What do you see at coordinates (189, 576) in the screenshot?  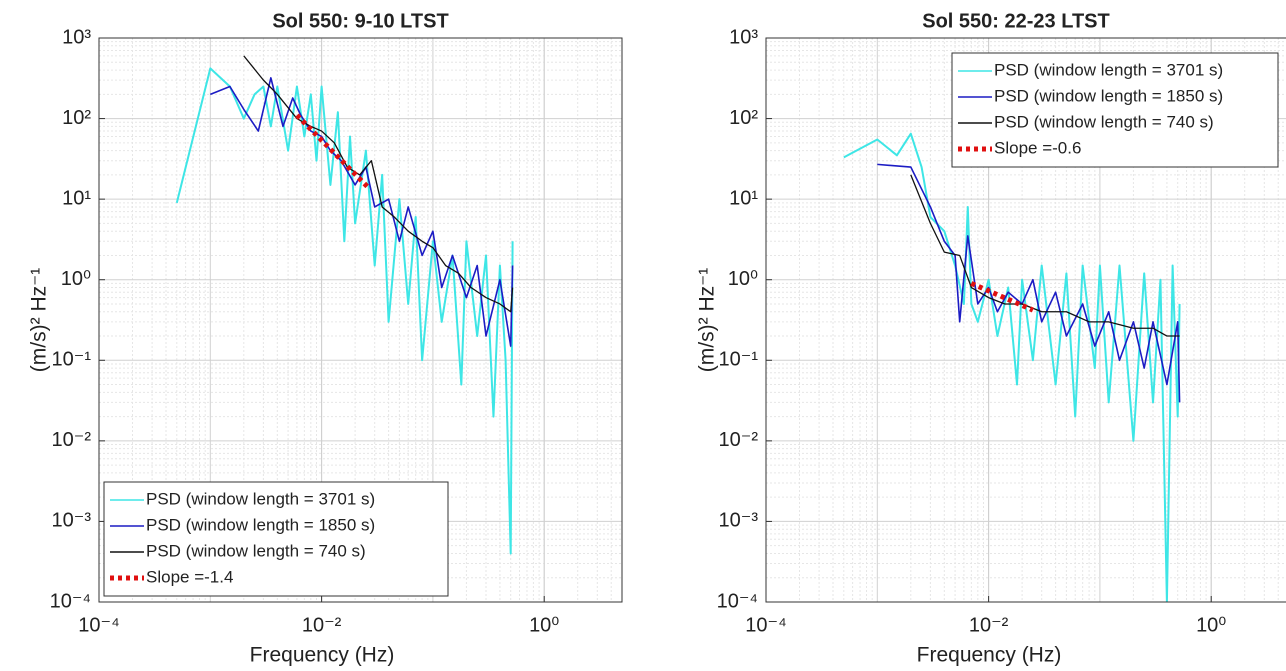 I see `legend-label: Slope =-1.4` at bounding box center [189, 576].